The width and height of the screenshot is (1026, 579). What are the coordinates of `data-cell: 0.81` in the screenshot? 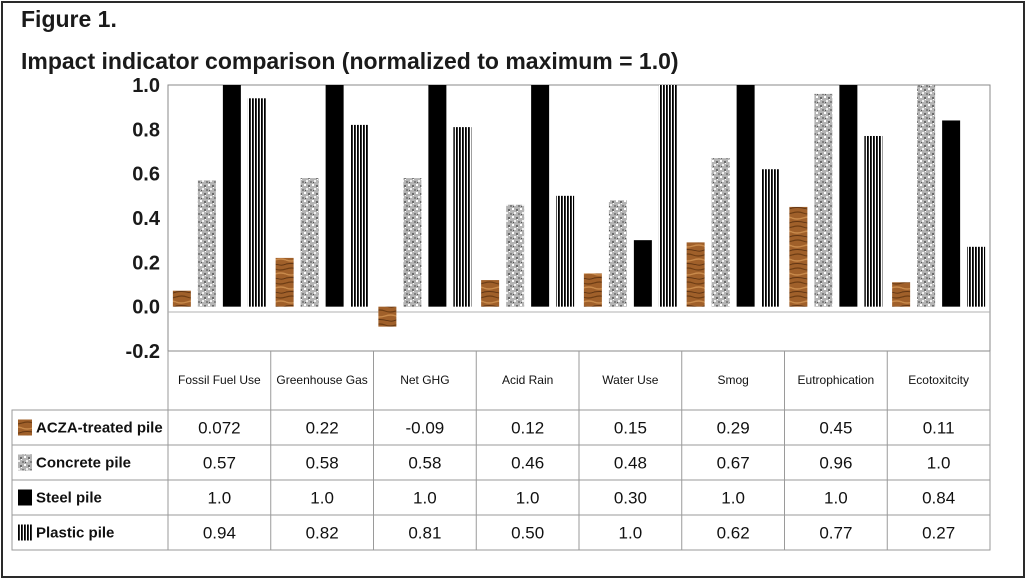 It's located at (424, 533).